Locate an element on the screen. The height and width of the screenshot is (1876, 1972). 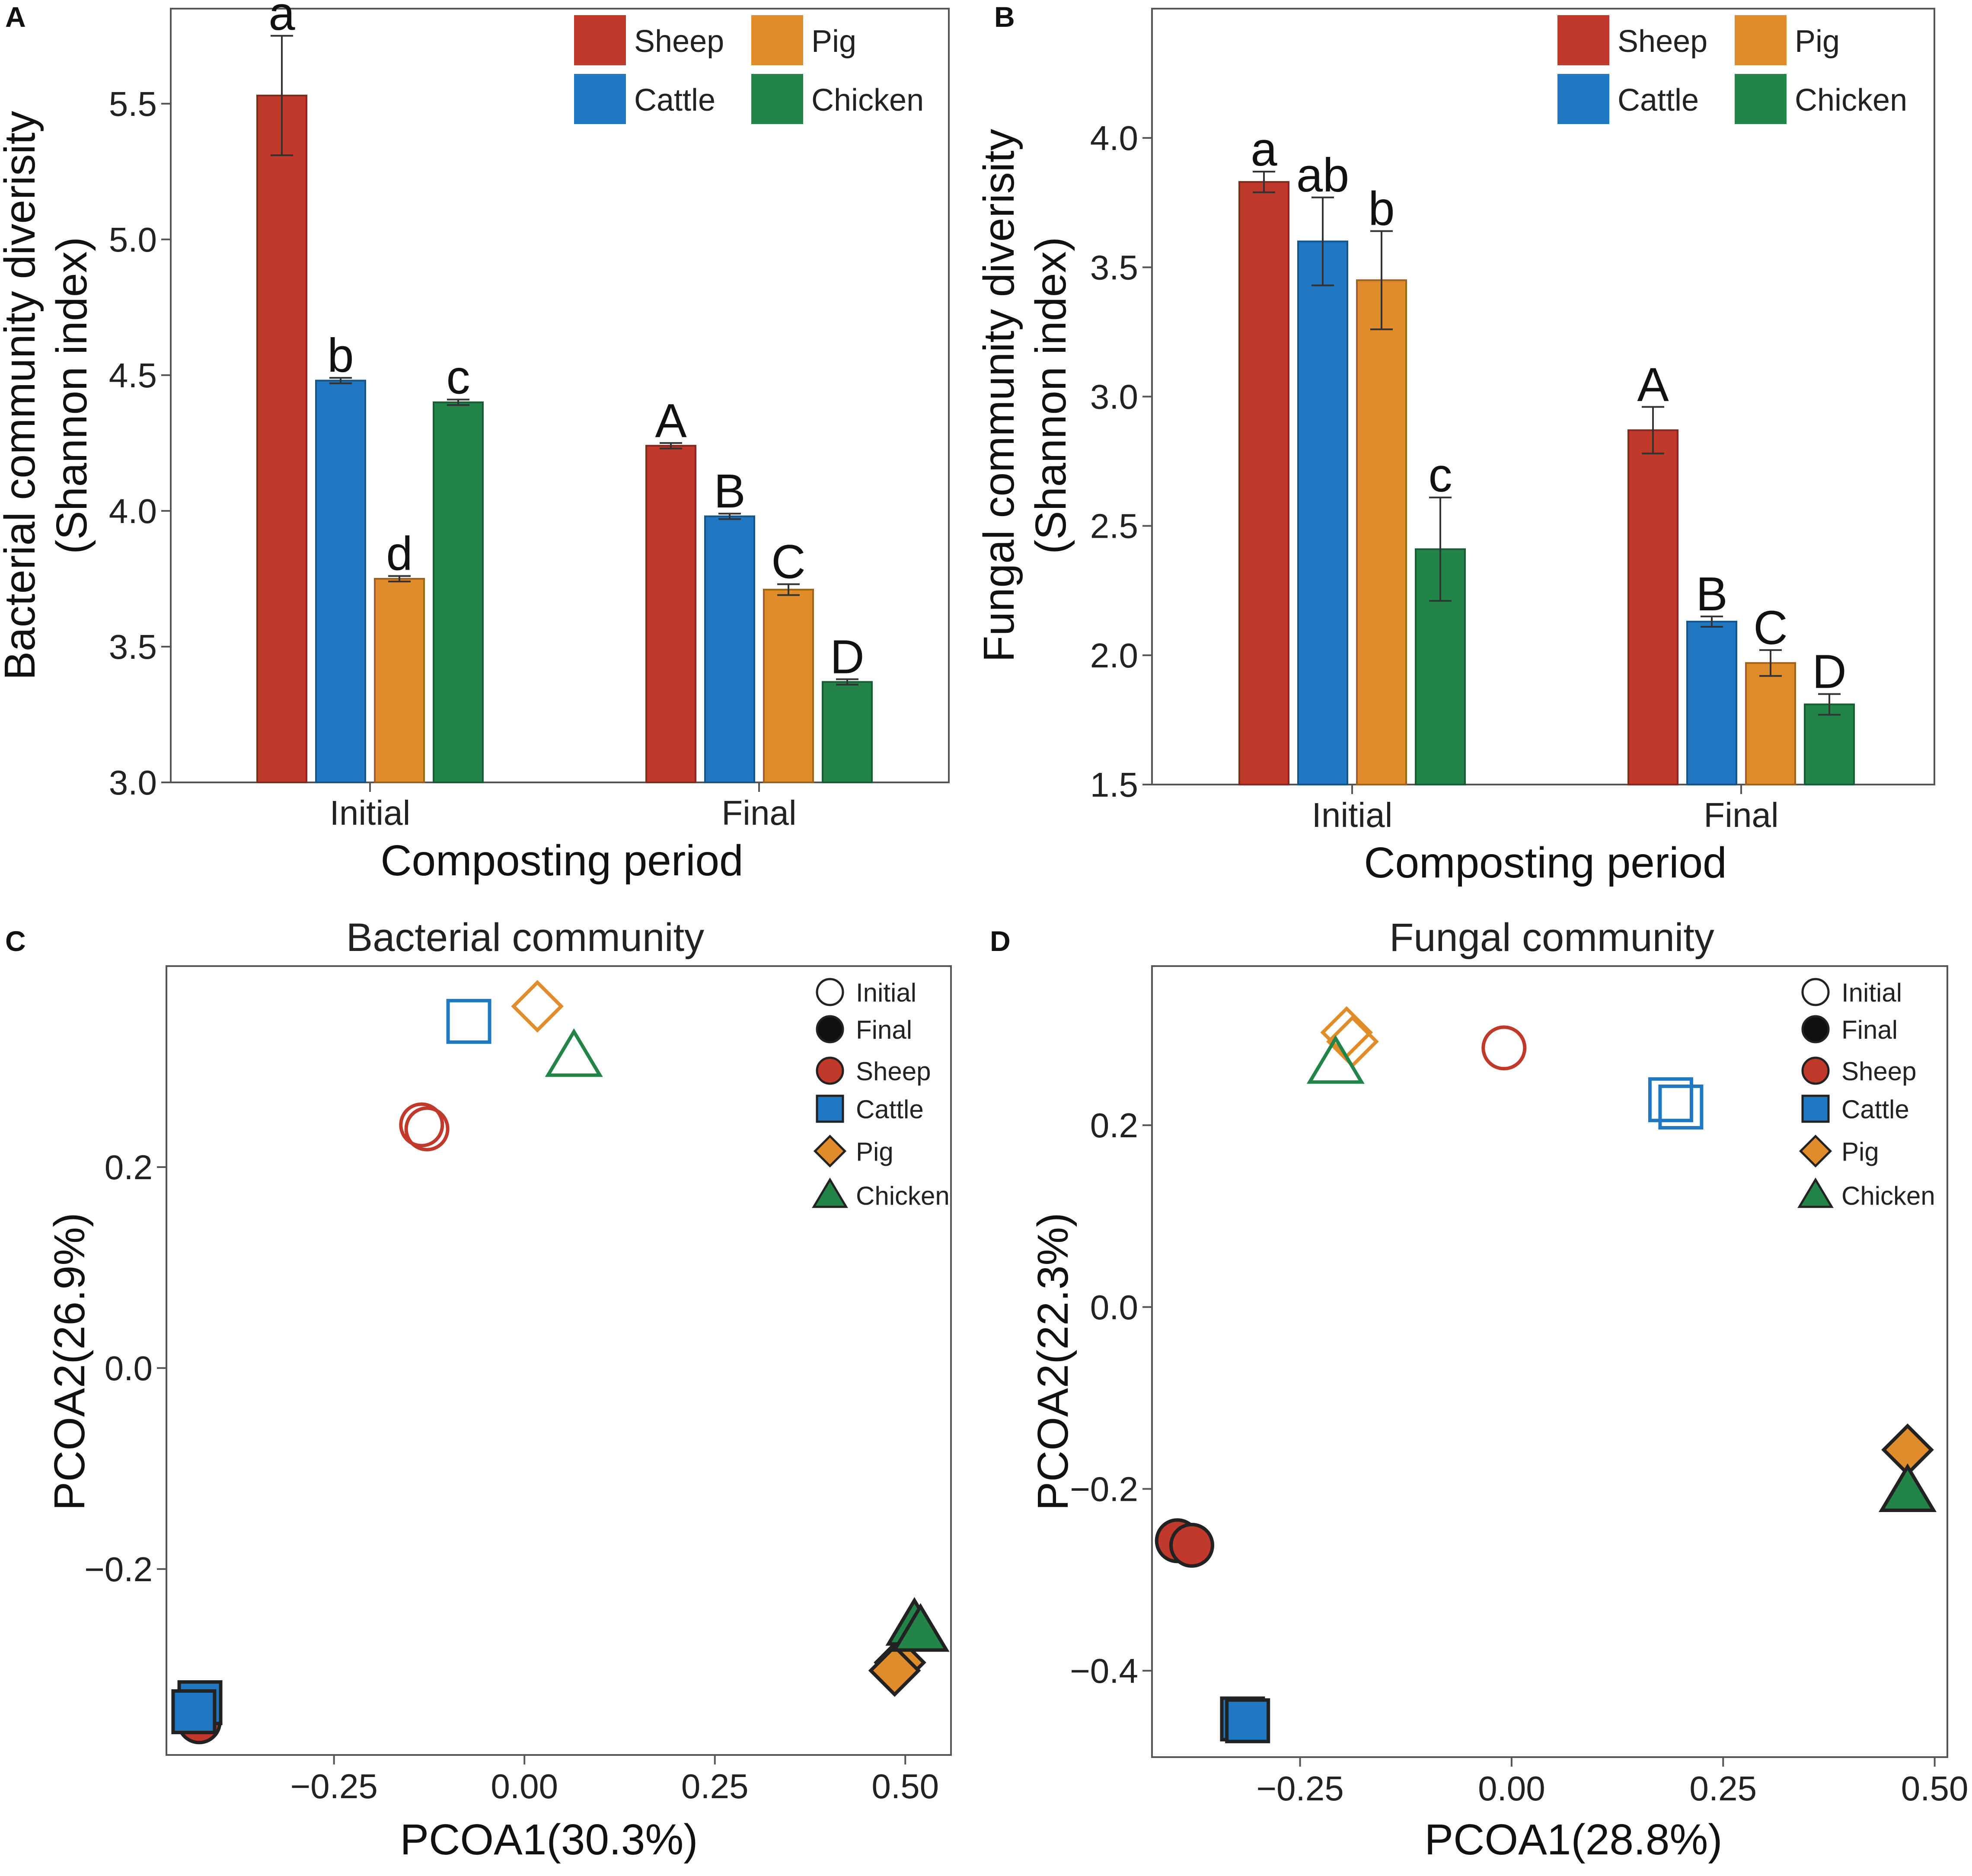
bar-cattle-final is located at coordinates (729, 649).